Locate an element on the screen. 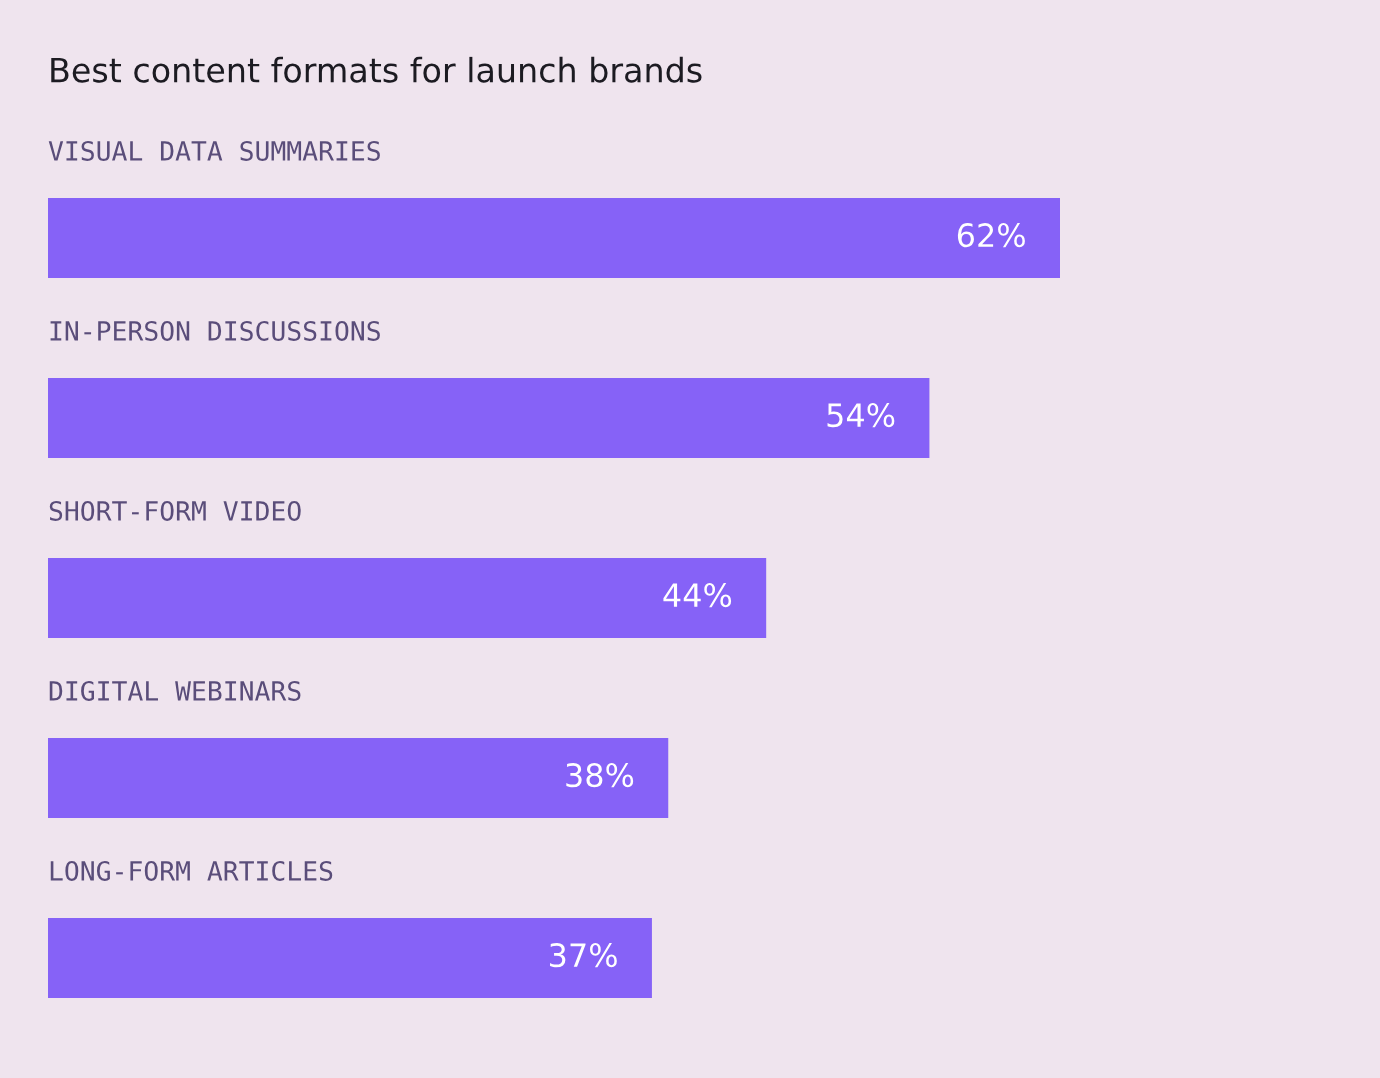  data-label: 38% is located at coordinates (600, 775).